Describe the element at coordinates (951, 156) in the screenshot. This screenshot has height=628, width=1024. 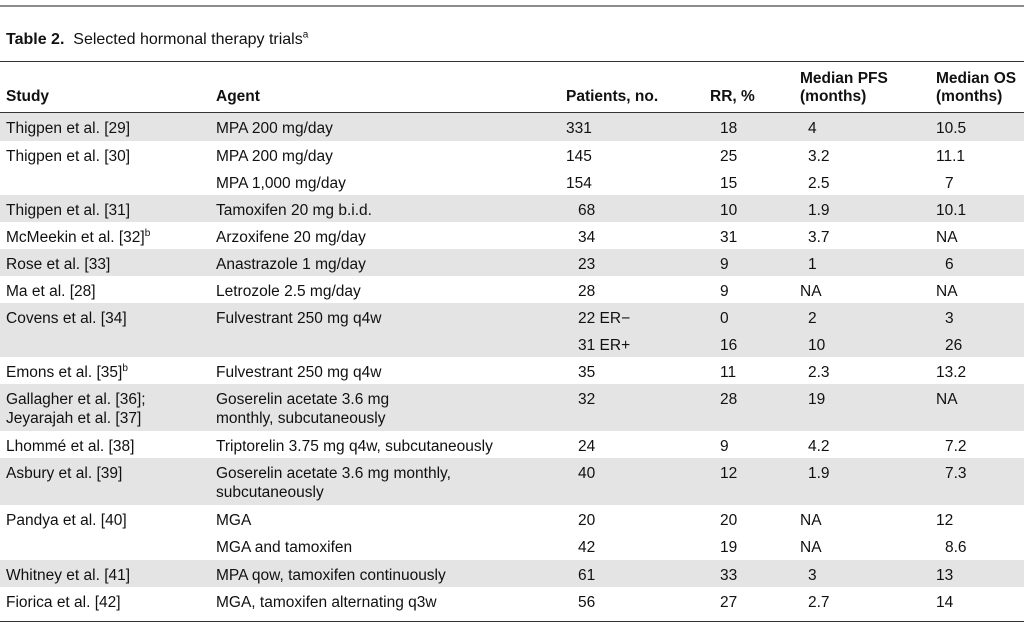
I see `cell-median-os-text: 11.1` at that location.